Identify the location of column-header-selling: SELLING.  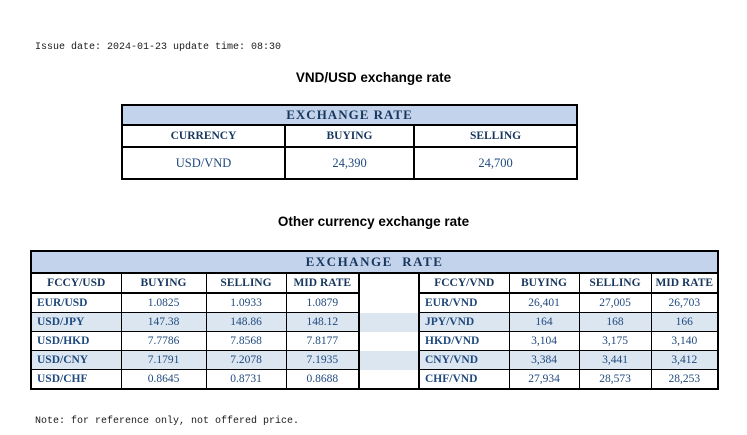
(495, 136).